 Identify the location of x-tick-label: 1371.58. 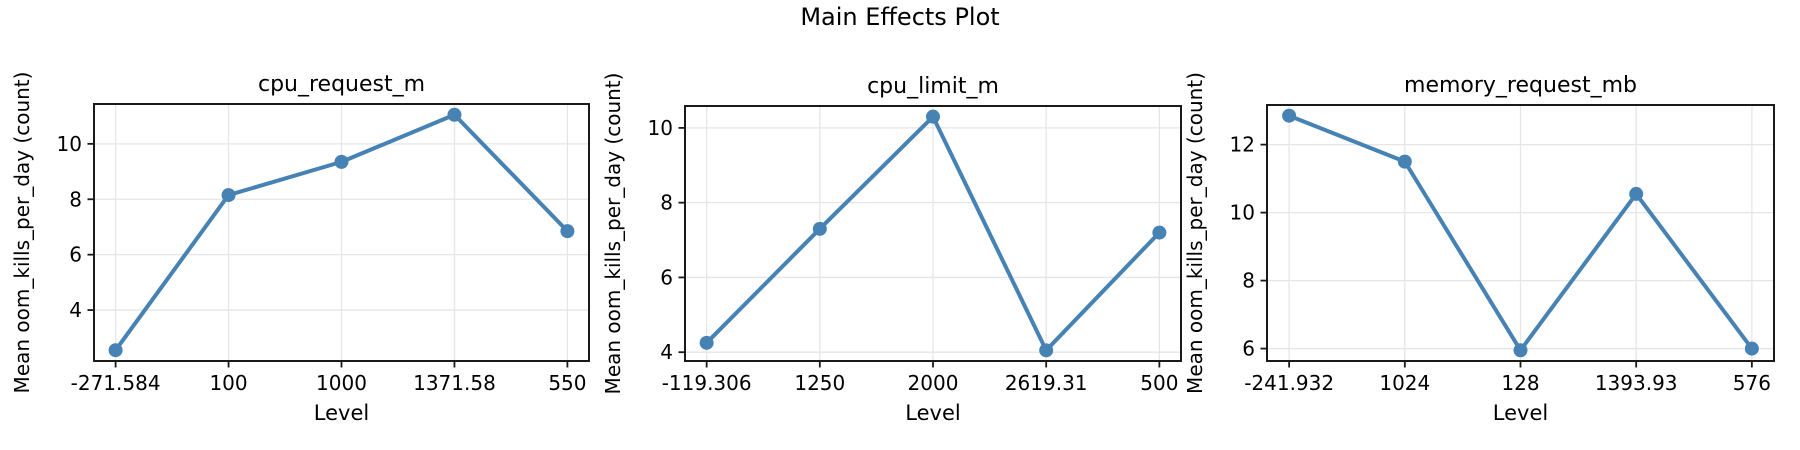
(454, 383).